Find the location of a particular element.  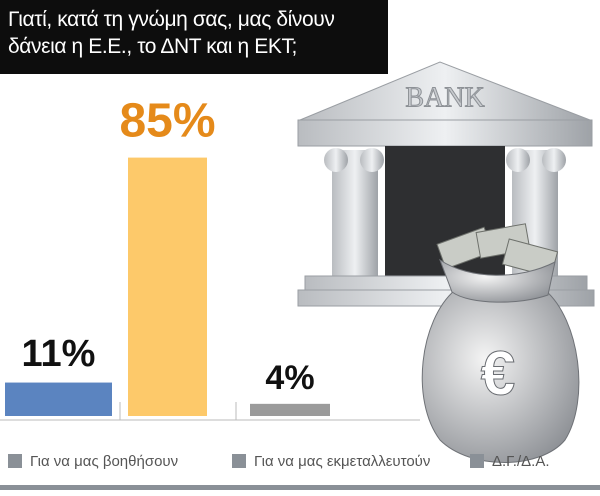

bank-sign: BANK is located at coordinates (444, 97).